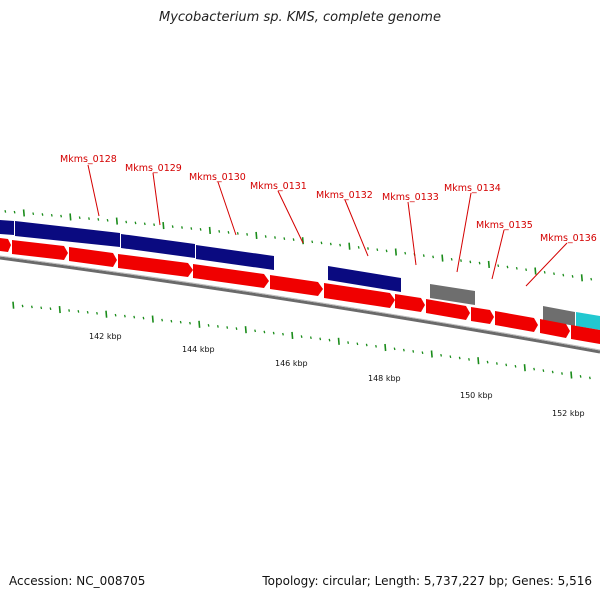 The image size is (600, 600). Describe the element at coordinates (568, 238) in the screenshot. I see `gene-label-0136: Mkms_0136` at that location.